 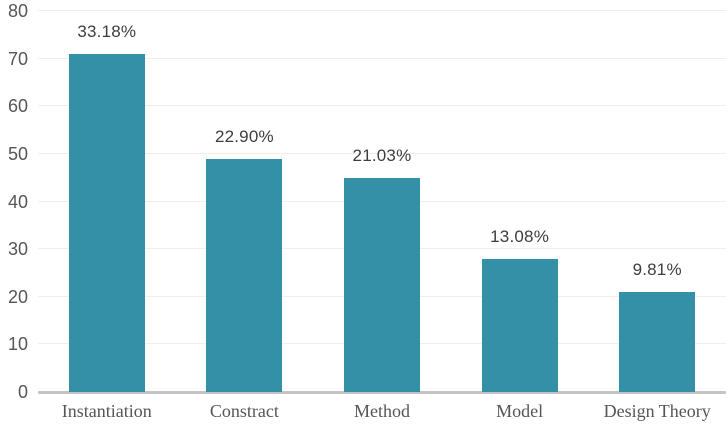 I want to click on bar-value-label: 13.08%, so click(x=520, y=236).